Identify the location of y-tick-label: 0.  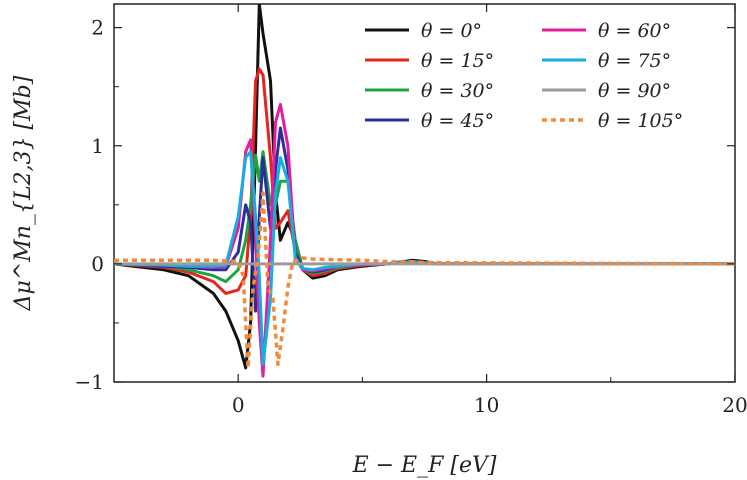
(97, 264).